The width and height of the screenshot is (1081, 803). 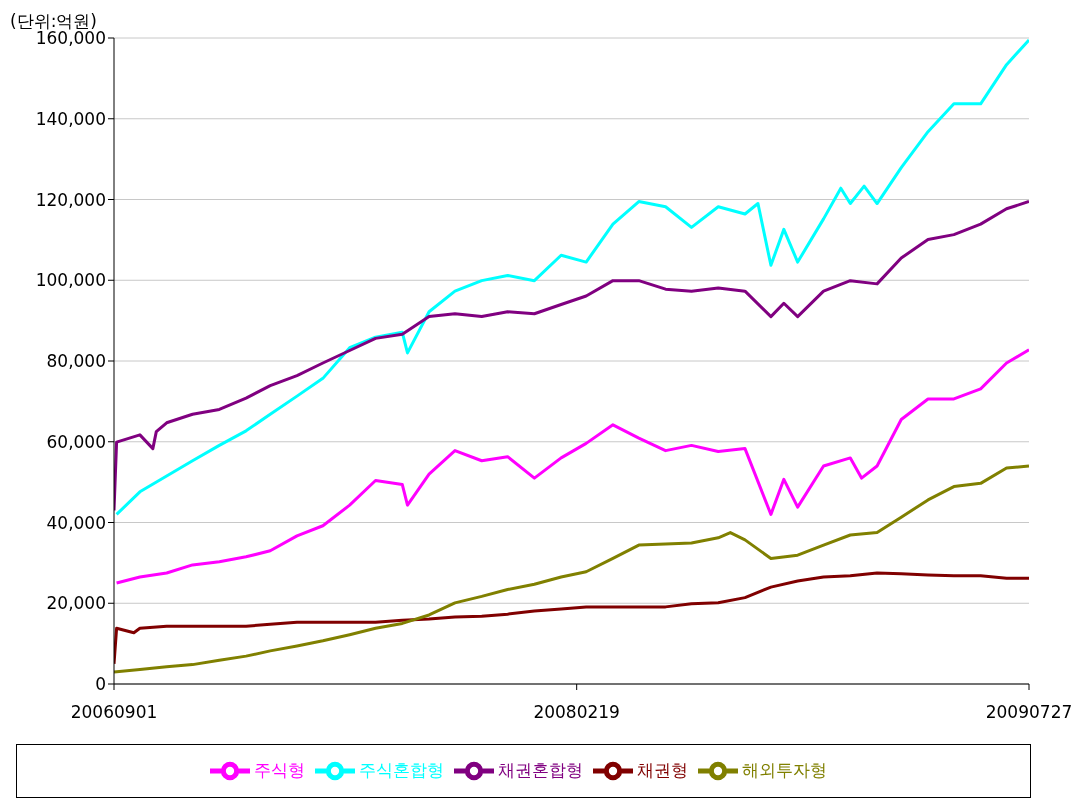 What do you see at coordinates (70, 199) in the screenshot?
I see `y-tick-label: 120,000` at bounding box center [70, 199].